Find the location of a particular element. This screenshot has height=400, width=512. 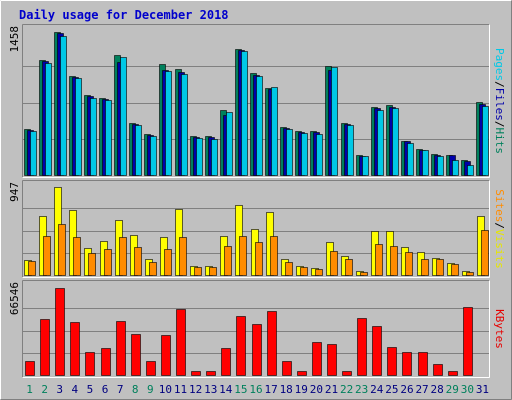

day-label: 22 is located at coordinates (346, 389).